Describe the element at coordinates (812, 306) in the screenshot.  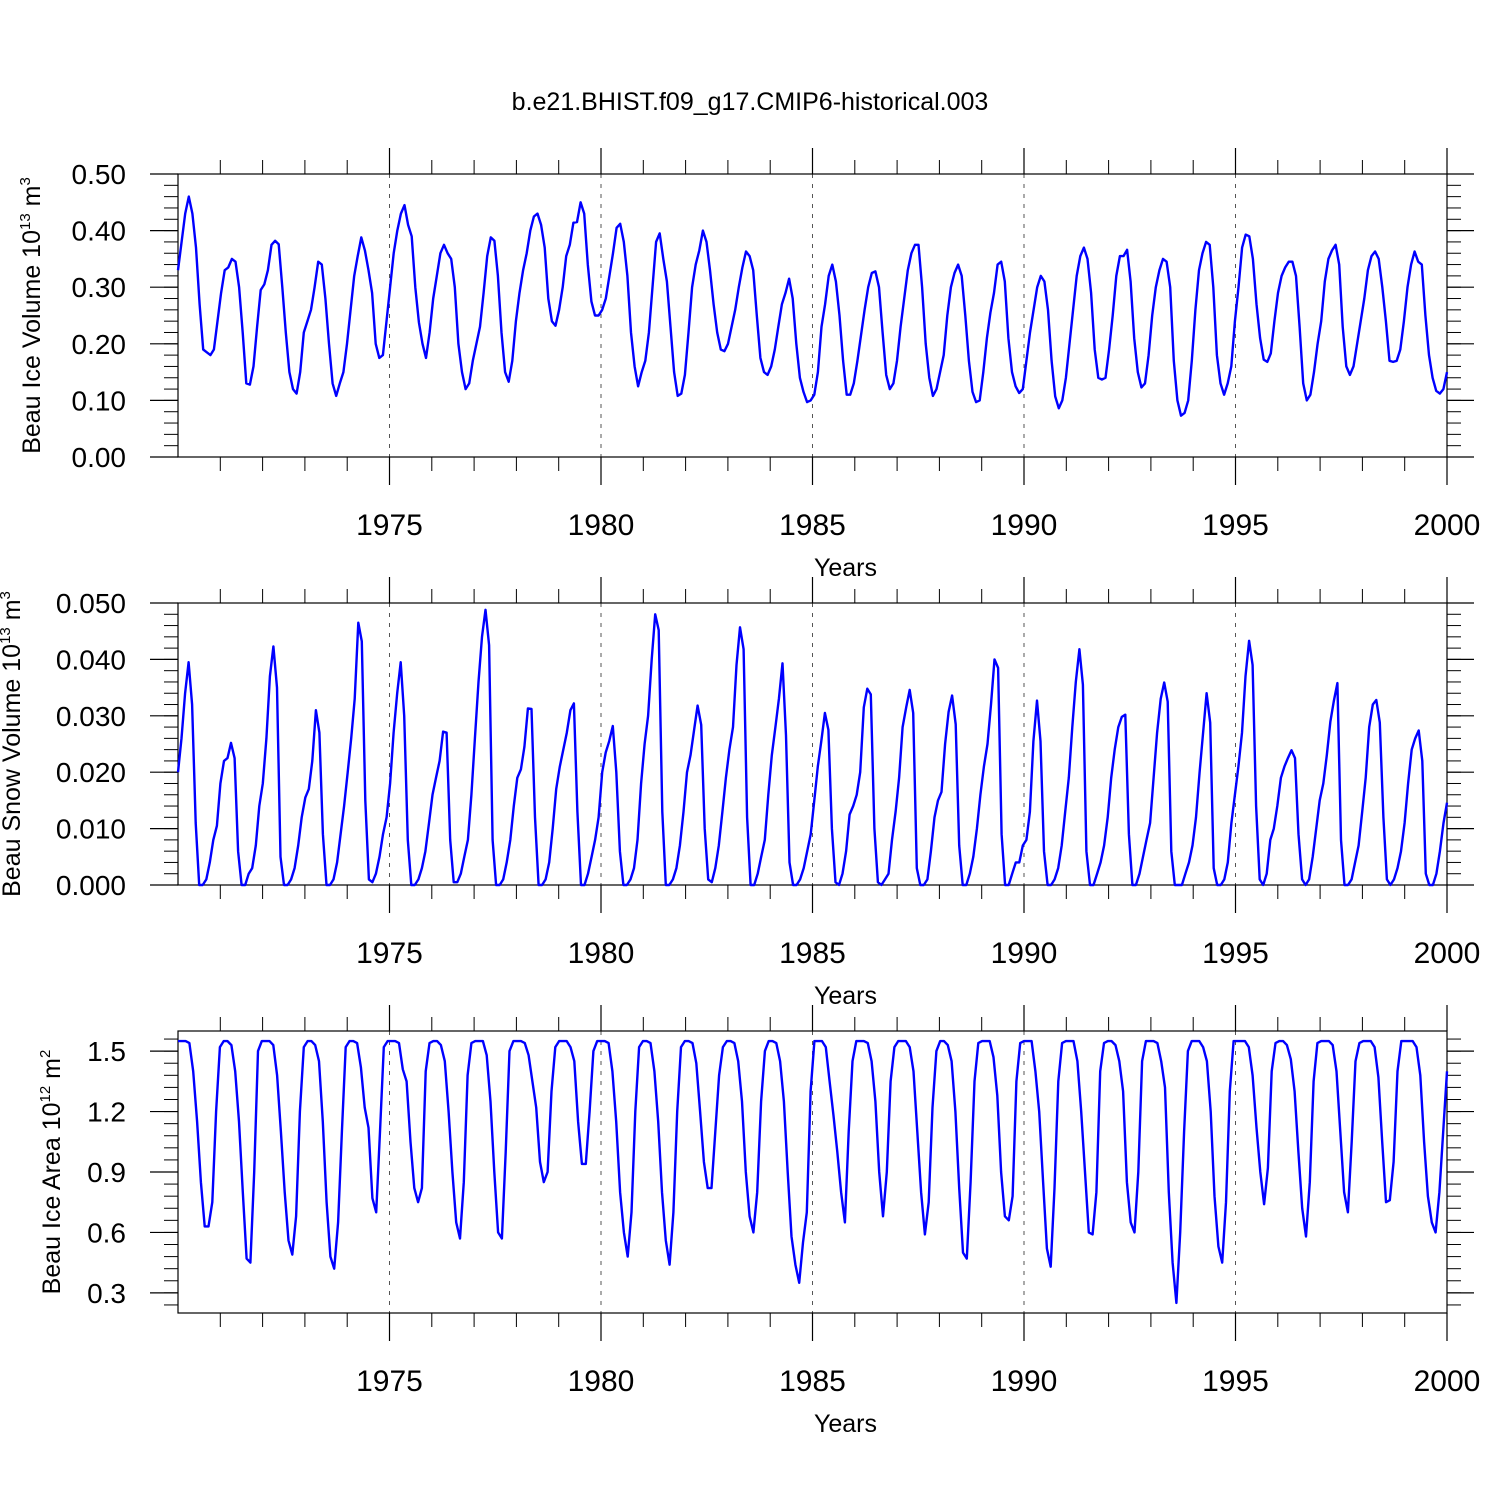
I see `series-line` at that location.